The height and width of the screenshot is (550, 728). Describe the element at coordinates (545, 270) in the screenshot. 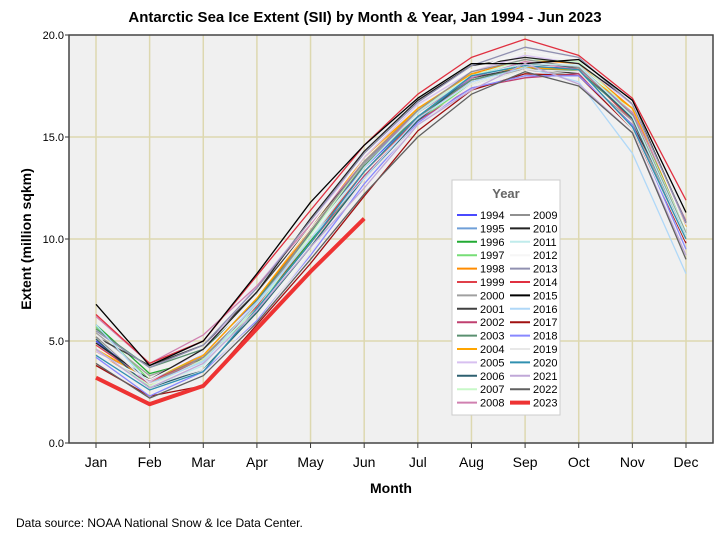

I see `legend-label-2013: 2013` at that location.